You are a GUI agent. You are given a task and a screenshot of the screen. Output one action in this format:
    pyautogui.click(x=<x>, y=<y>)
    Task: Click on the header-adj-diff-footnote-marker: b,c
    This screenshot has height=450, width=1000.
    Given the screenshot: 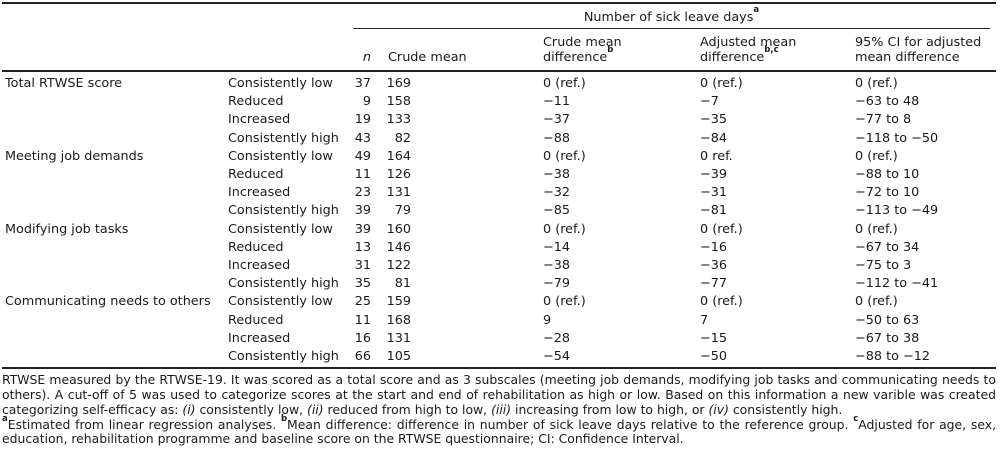 What is the action you would take?
    pyautogui.click(x=771, y=49)
    